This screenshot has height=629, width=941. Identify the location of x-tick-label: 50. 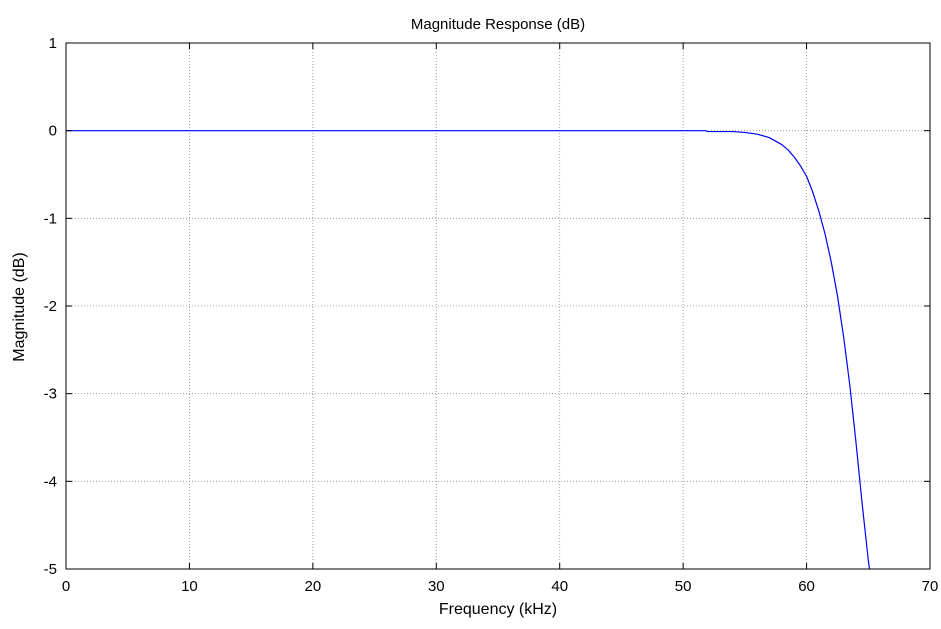
(683, 586).